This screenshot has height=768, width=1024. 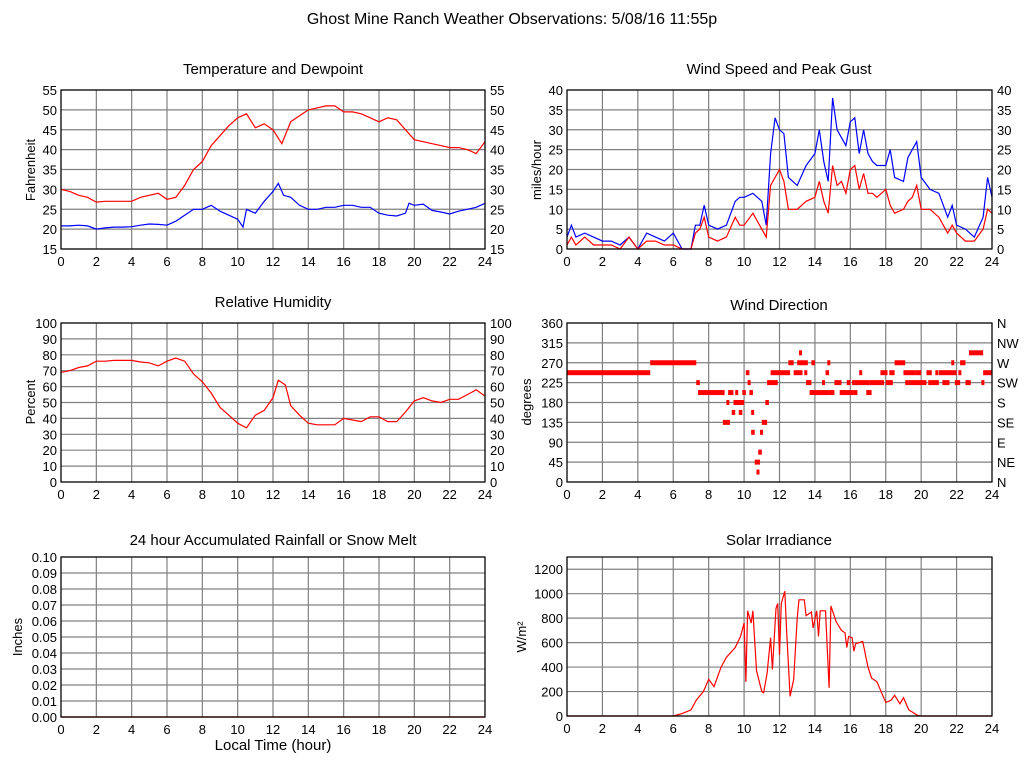 What do you see at coordinates (497, 90) in the screenshot?
I see `y-tick-label-right: 55` at bounding box center [497, 90].